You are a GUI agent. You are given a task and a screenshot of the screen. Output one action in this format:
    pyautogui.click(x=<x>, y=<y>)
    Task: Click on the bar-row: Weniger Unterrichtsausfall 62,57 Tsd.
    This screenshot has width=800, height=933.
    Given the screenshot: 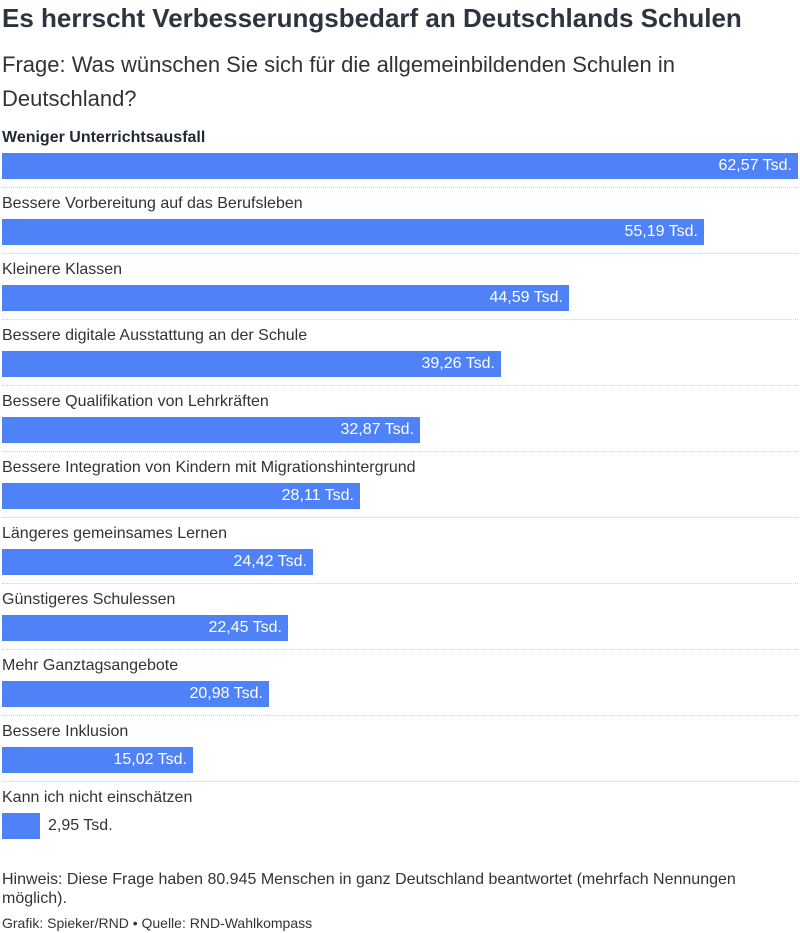 What is the action you would take?
    pyautogui.click(x=400, y=159)
    